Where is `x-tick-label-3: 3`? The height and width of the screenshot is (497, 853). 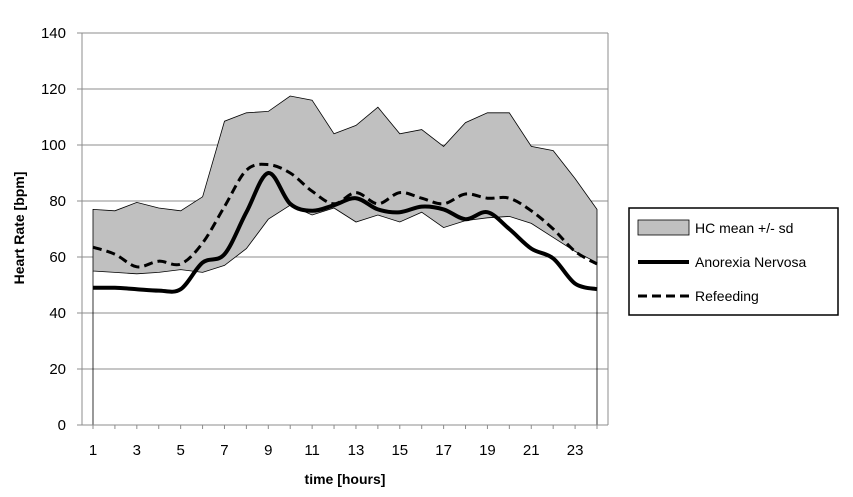
x-tick-label-3: 3 is located at coordinates (137, 450).